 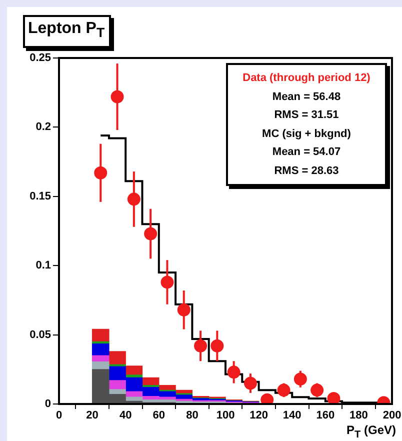 I want to click on x-tick-label: 40, so click(x=125, y=416).